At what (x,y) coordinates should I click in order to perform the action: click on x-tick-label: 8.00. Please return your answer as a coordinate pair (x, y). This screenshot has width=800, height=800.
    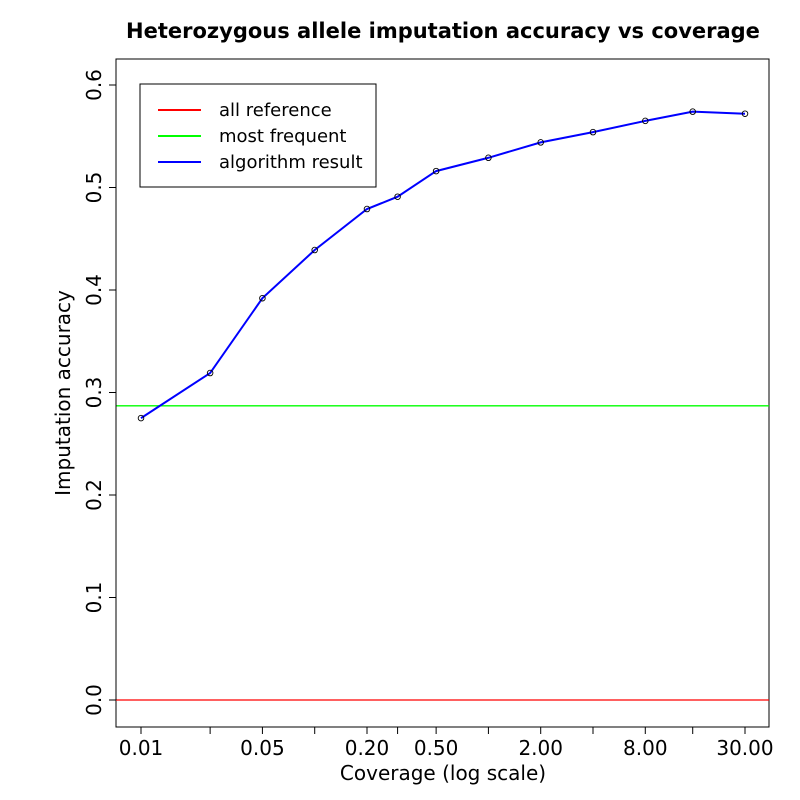
    Looking at the image, I should click on (645, 748).